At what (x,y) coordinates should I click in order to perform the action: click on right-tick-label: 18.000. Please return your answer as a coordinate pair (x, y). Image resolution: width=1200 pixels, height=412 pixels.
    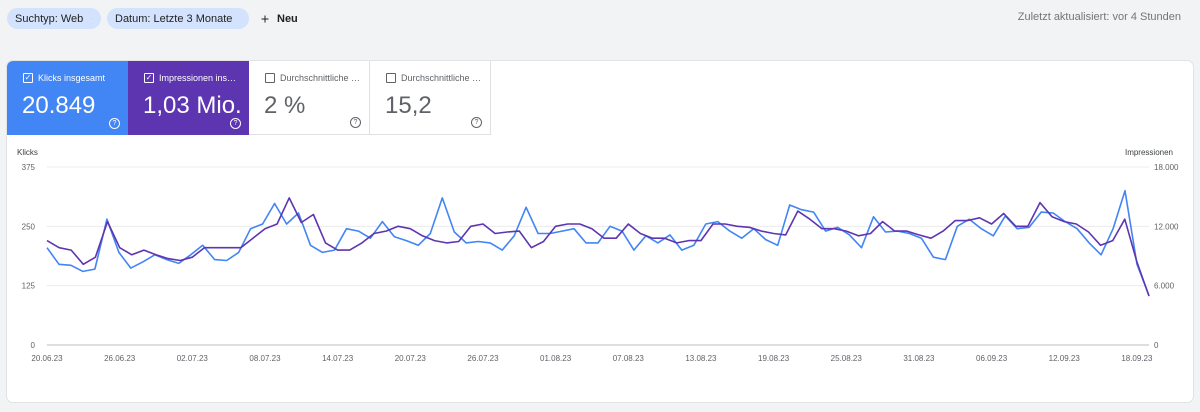
    Looking at the image, I should click on (1166, 167).